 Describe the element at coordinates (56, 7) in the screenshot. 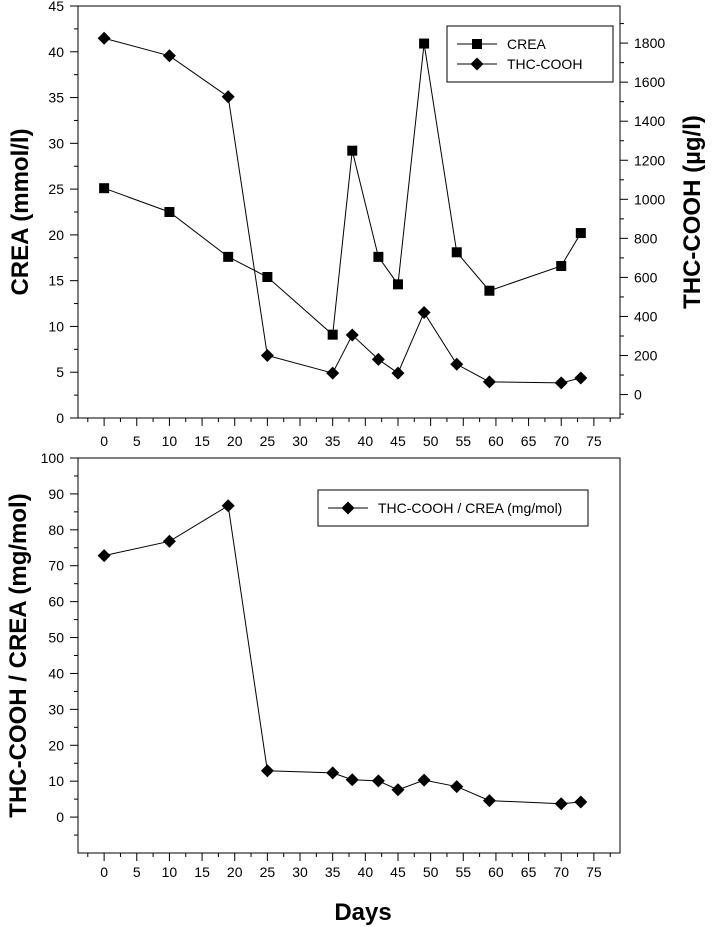

I see `y-tick-label: 45` at that location.